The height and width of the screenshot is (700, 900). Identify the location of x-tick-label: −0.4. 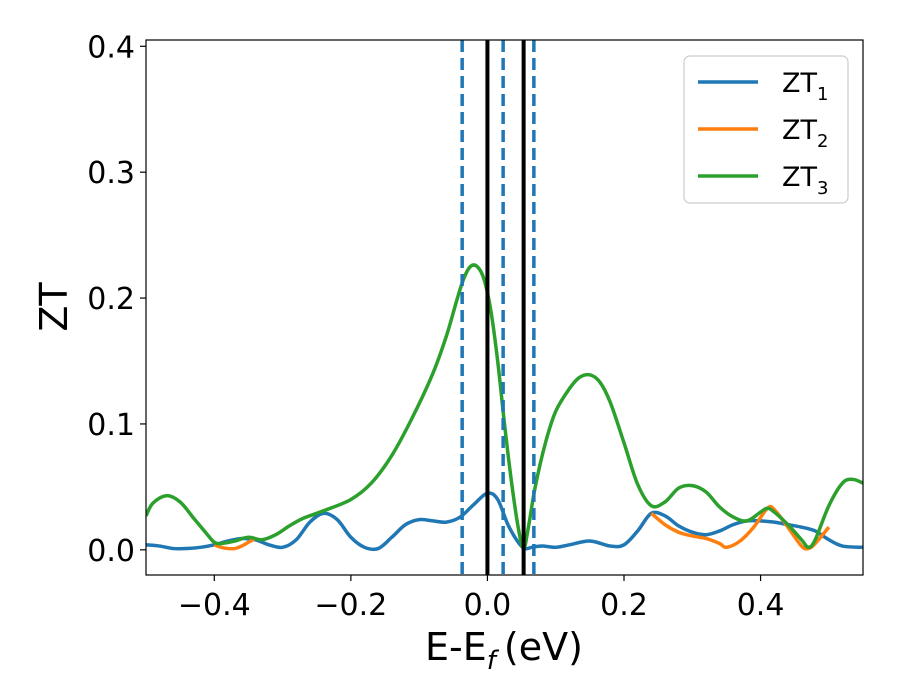
(214, 605).